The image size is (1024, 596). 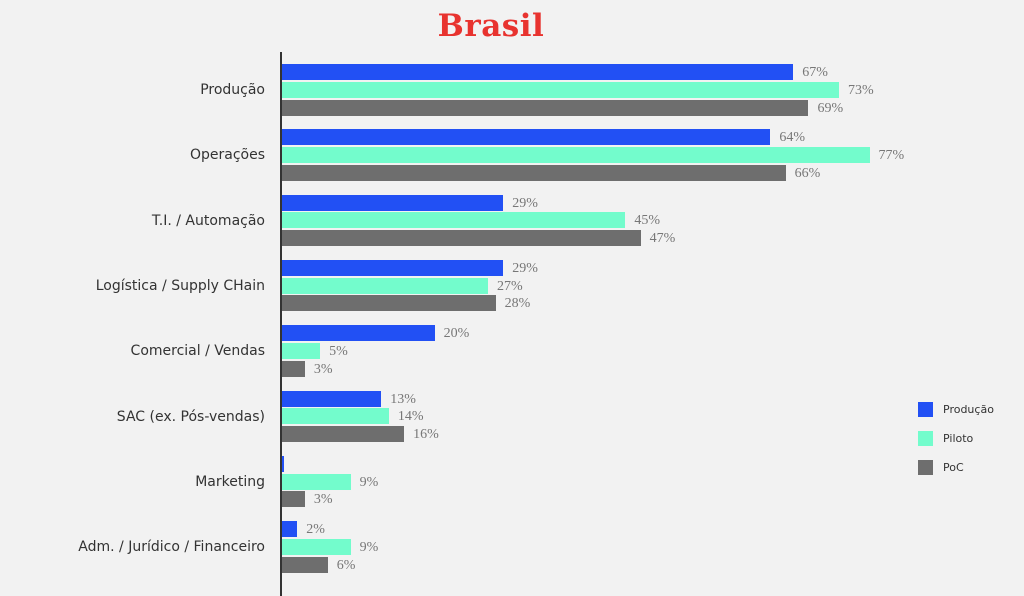 I want to click on category-label: Marketing, so click(x=230, y=481).